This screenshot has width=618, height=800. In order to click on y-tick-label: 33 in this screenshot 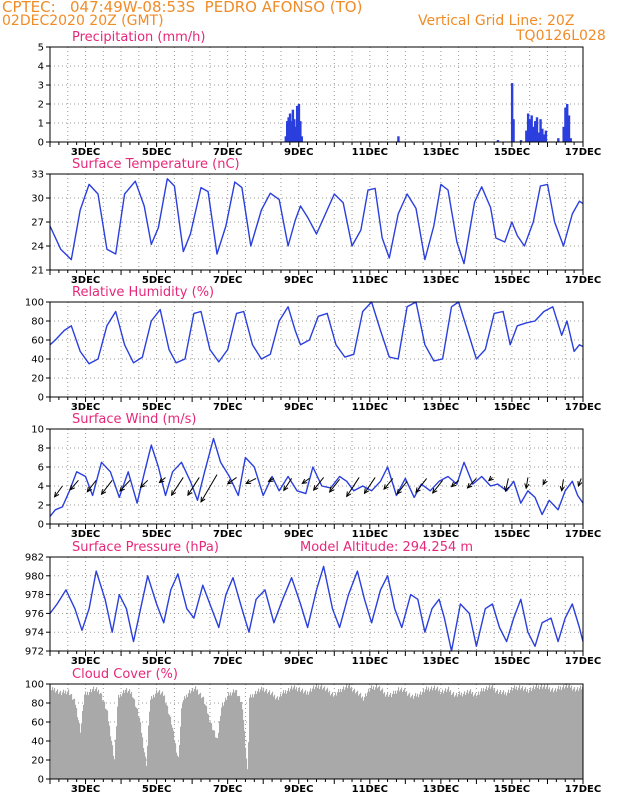, I will do `click(37, 175)`.